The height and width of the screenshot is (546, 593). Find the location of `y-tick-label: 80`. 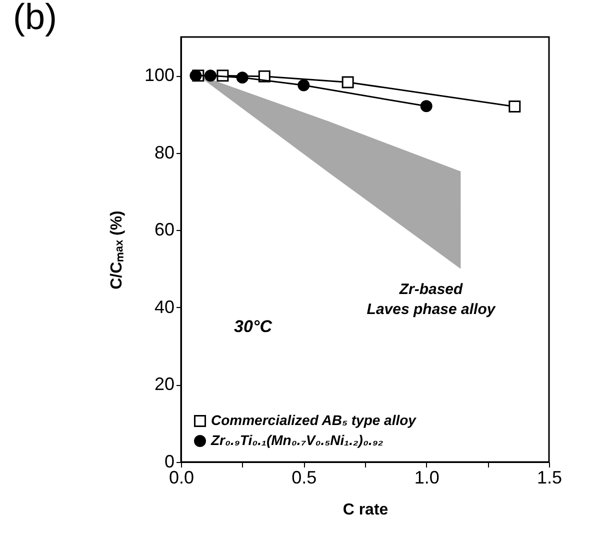

y-tick-label: 80 is located at coordinates (164, 152).